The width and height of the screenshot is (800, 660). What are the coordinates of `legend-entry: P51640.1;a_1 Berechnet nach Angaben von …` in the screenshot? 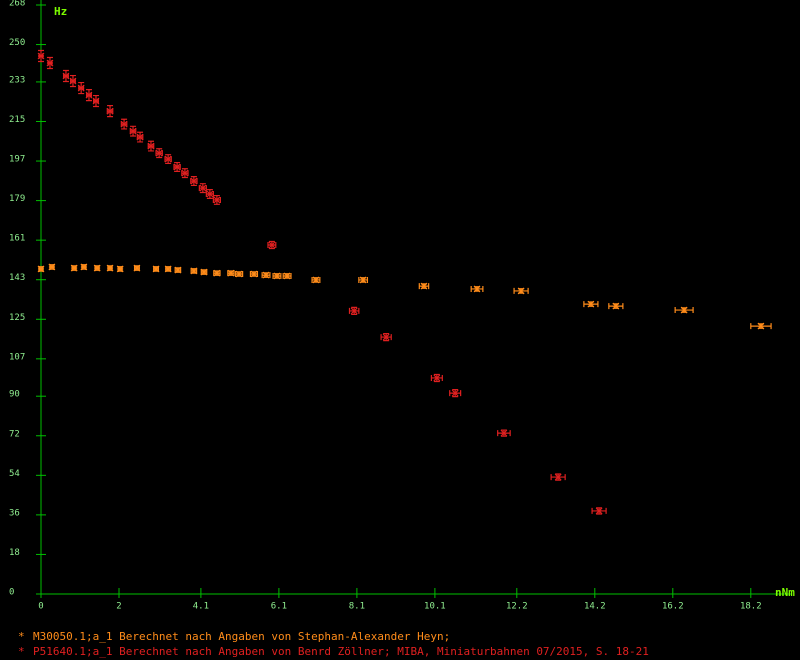 It's located at (341, 651).